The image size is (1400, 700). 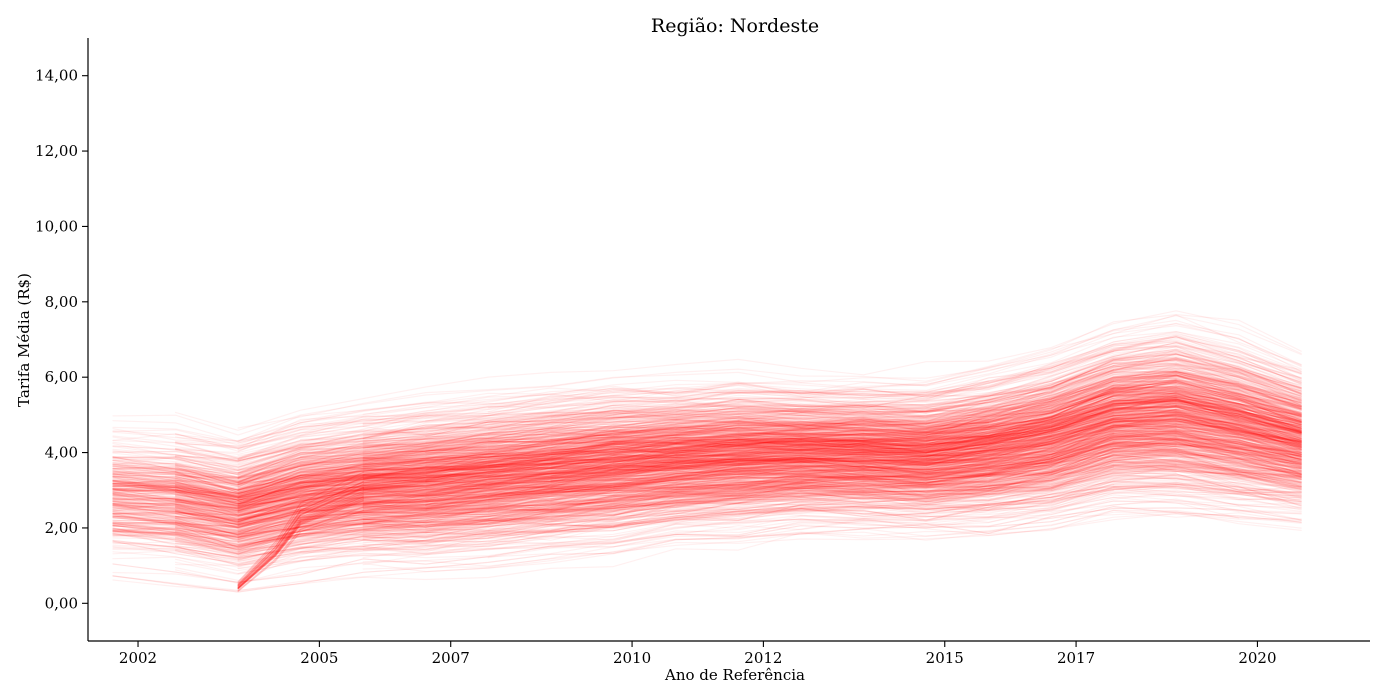 I want to click on x-tick-label: 2005, so click(x=319, y=658).